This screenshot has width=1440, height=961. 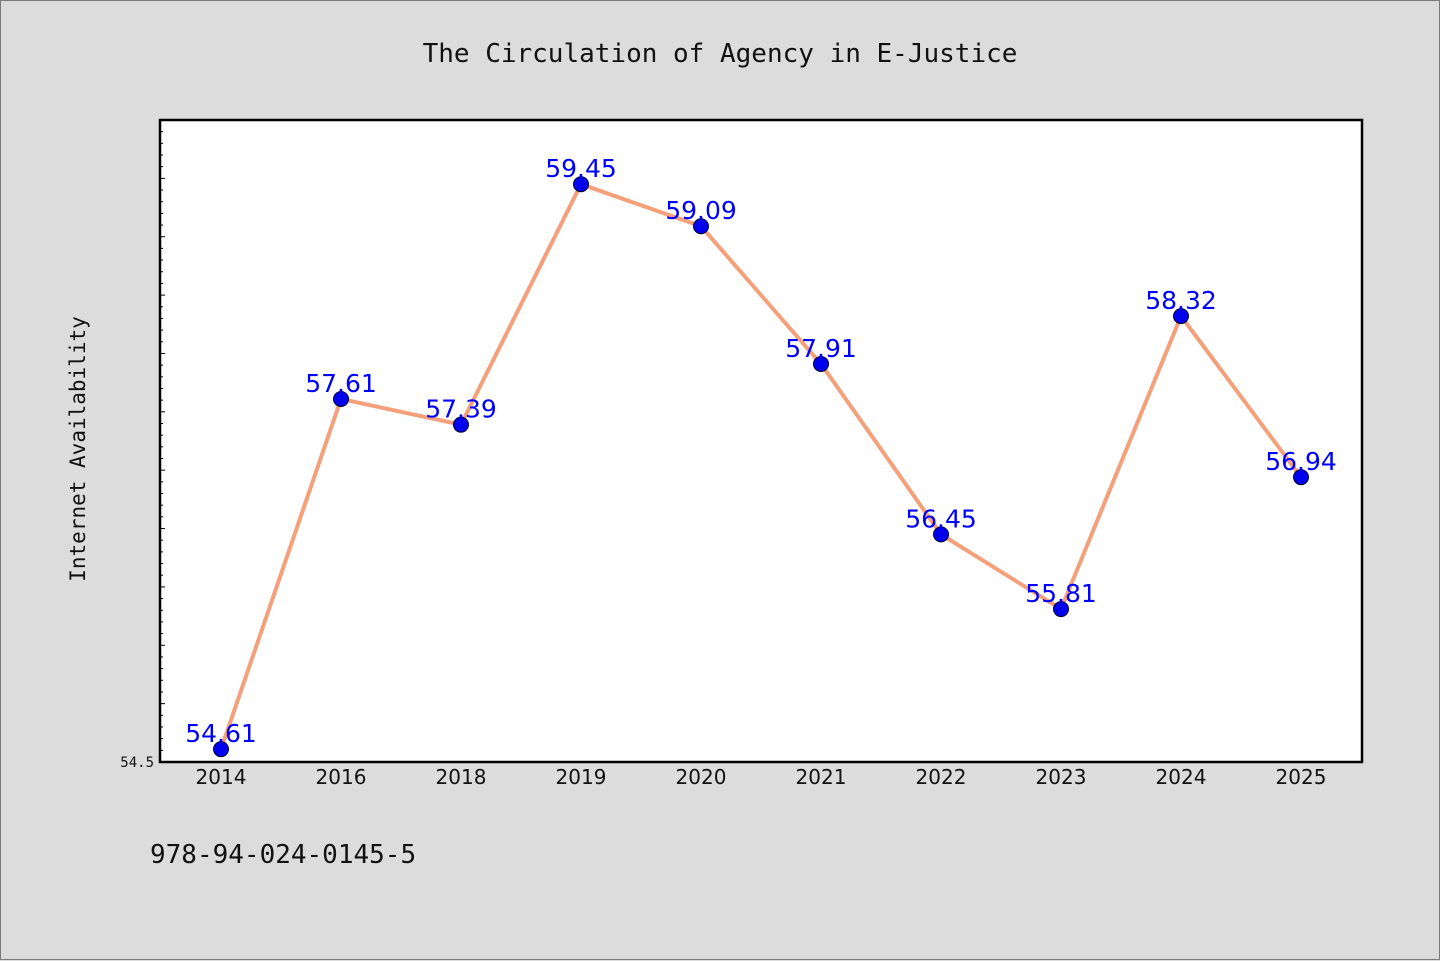 I want to click on x-tick-label: 2021, so click(x=821, y=777).